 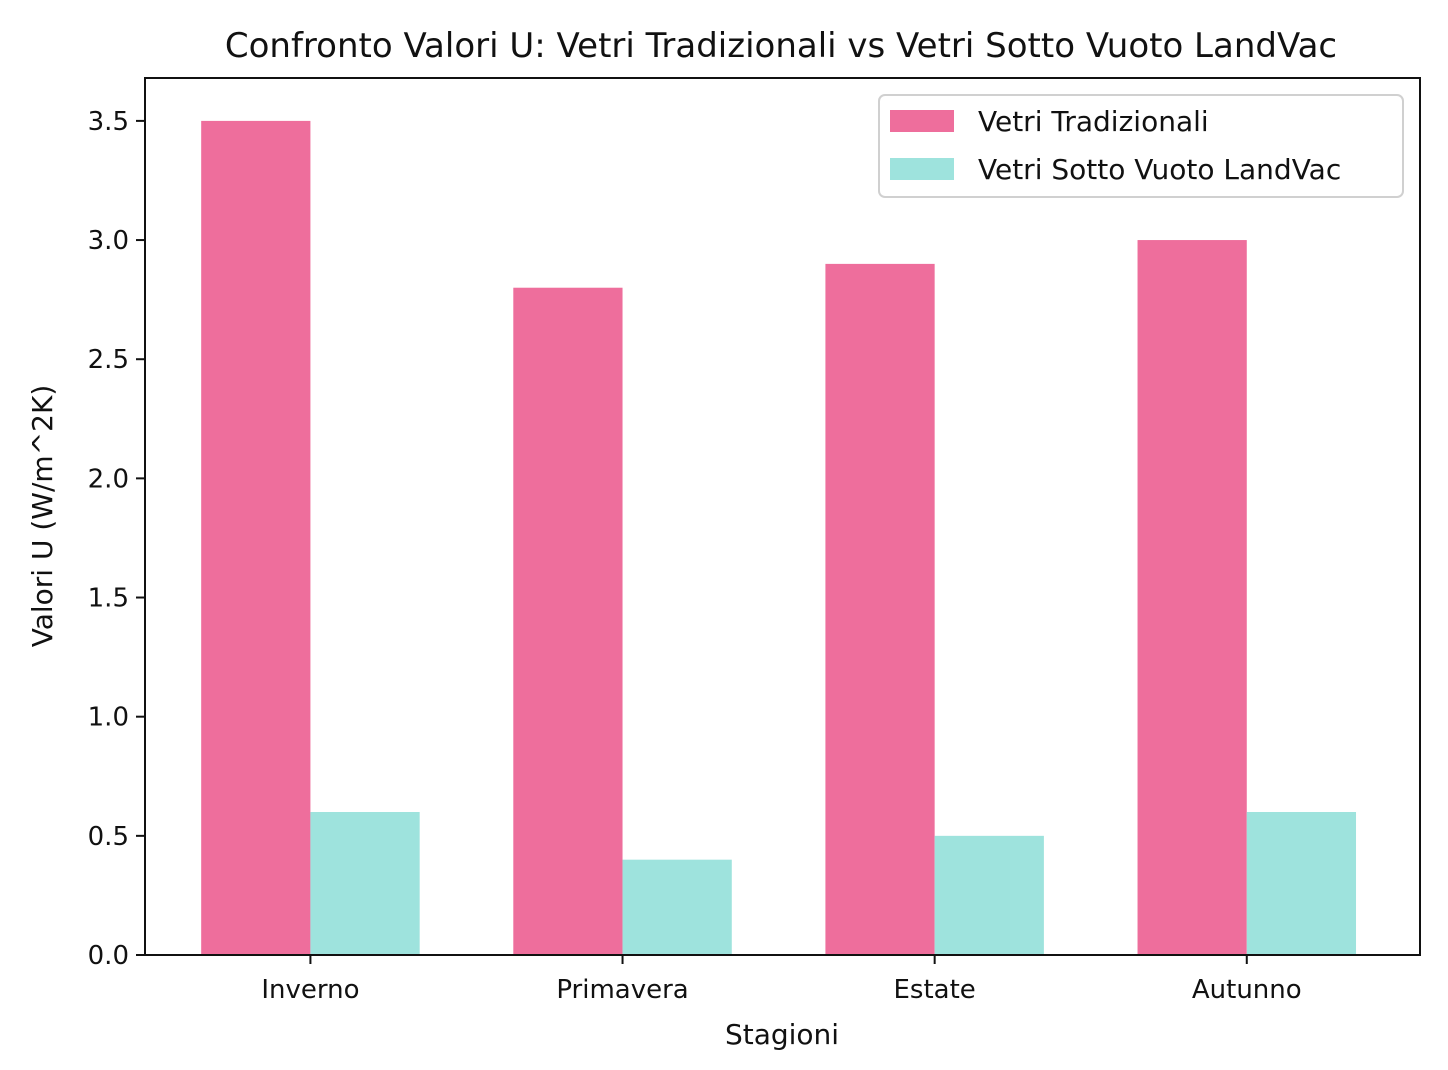 I want to click on bar-landvac-estate, so click(x=989, y=895).